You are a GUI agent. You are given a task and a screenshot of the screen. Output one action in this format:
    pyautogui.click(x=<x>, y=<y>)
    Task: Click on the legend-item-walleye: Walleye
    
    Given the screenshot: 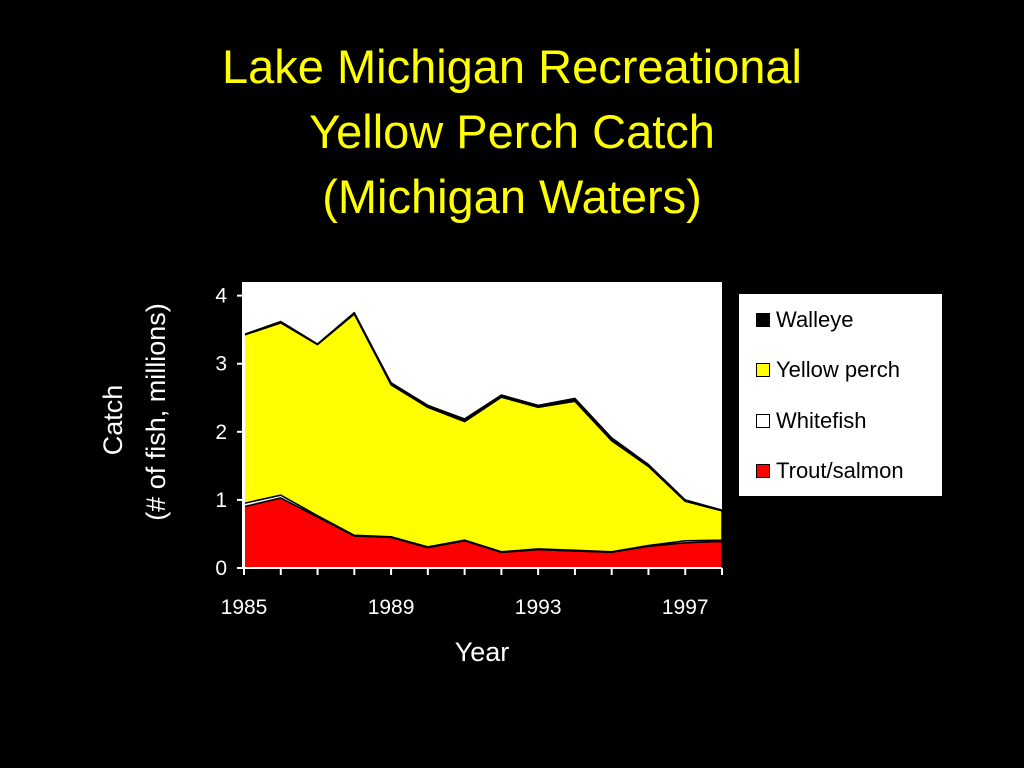 What is the action you would take?
    pyautogui.click(x=804, y=320)
    